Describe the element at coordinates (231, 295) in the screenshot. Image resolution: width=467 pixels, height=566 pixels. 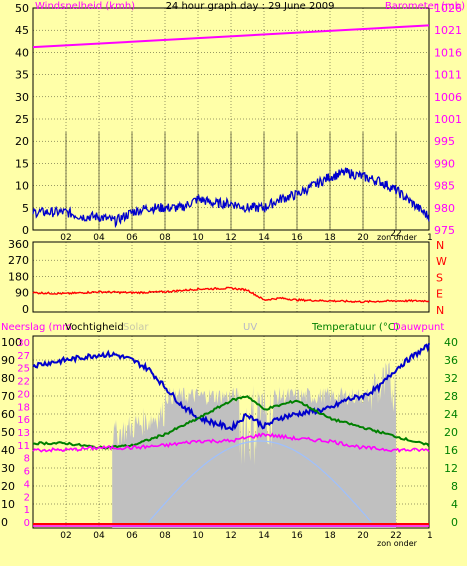
I see `wind-direction-line` at that location.